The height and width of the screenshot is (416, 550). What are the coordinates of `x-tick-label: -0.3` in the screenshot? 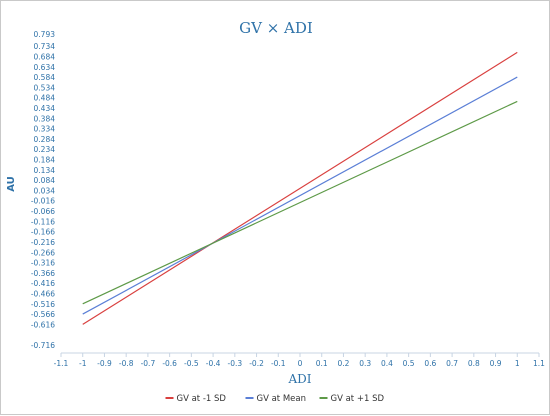 It's located at (234, 363).